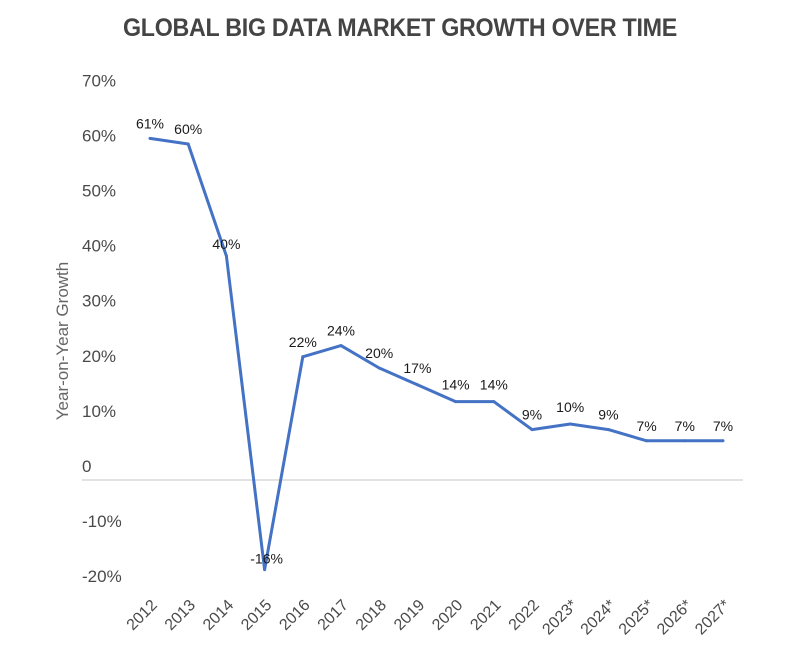  I want to click on y-tick-label: 30%, so click(99, 301).